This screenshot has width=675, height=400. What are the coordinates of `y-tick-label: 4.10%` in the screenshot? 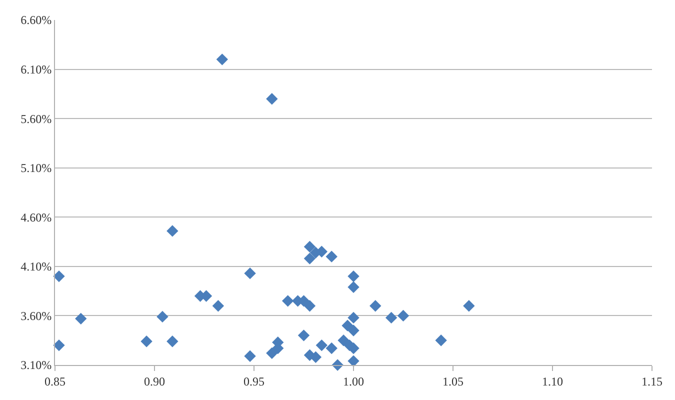 It's located at (36, 267).